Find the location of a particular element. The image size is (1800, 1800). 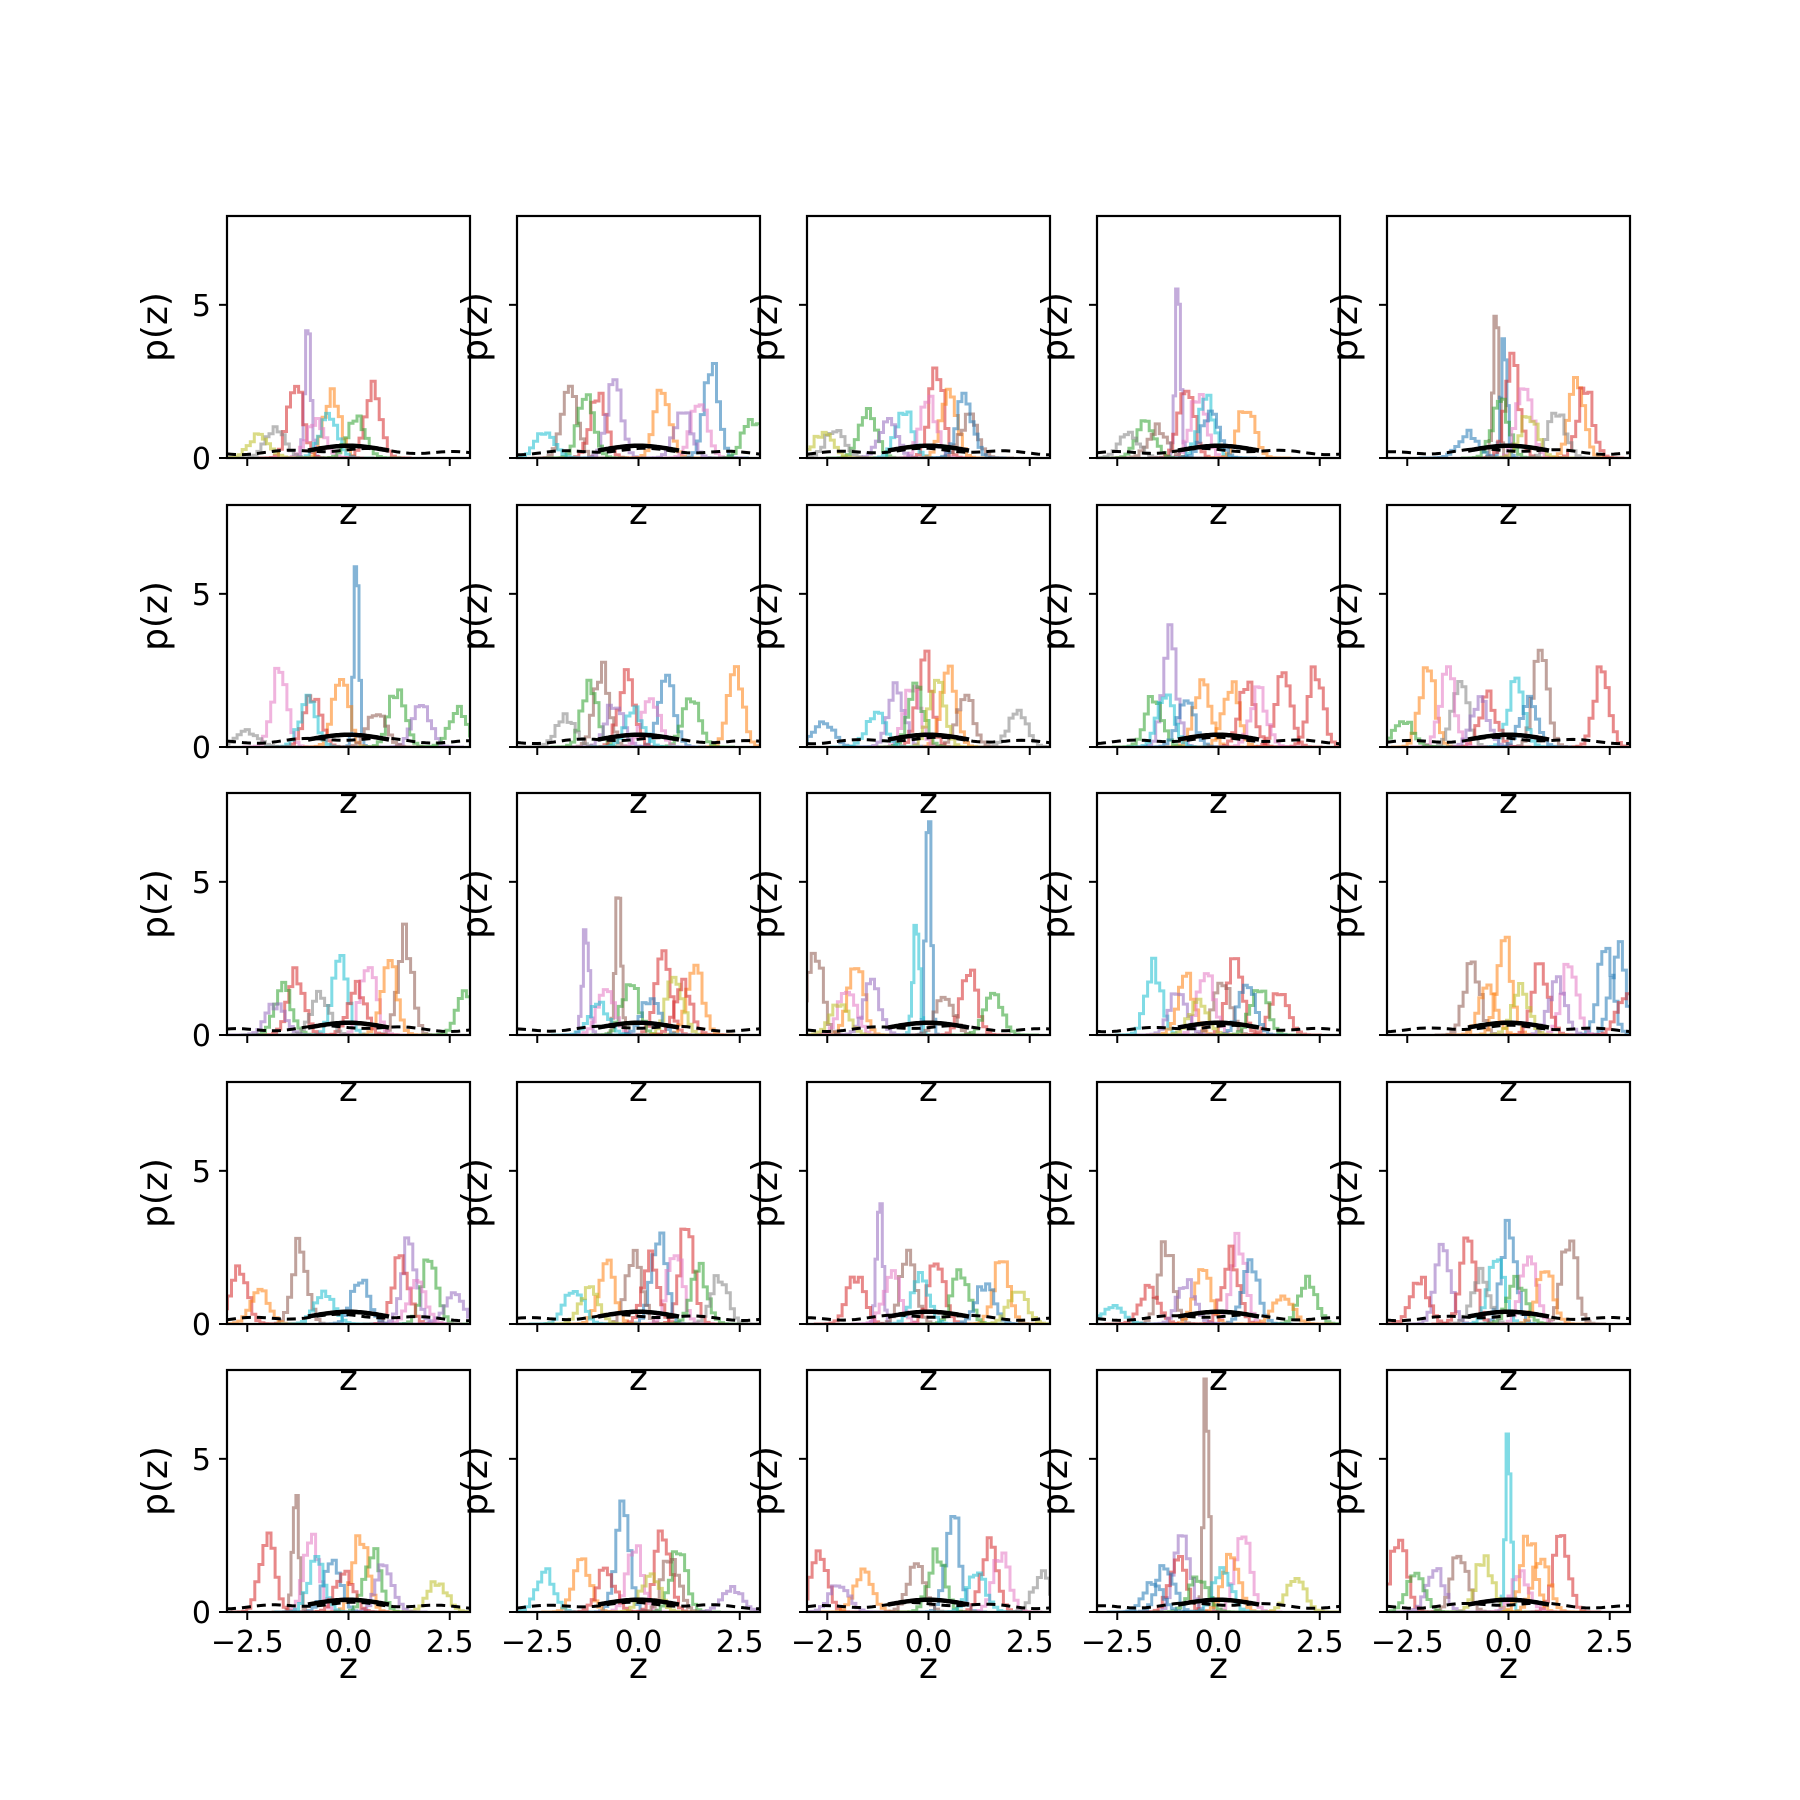

subplot-r5-c3: −2.5 0.0 2.5 z p(z) is located at coordinates (899, 1527).